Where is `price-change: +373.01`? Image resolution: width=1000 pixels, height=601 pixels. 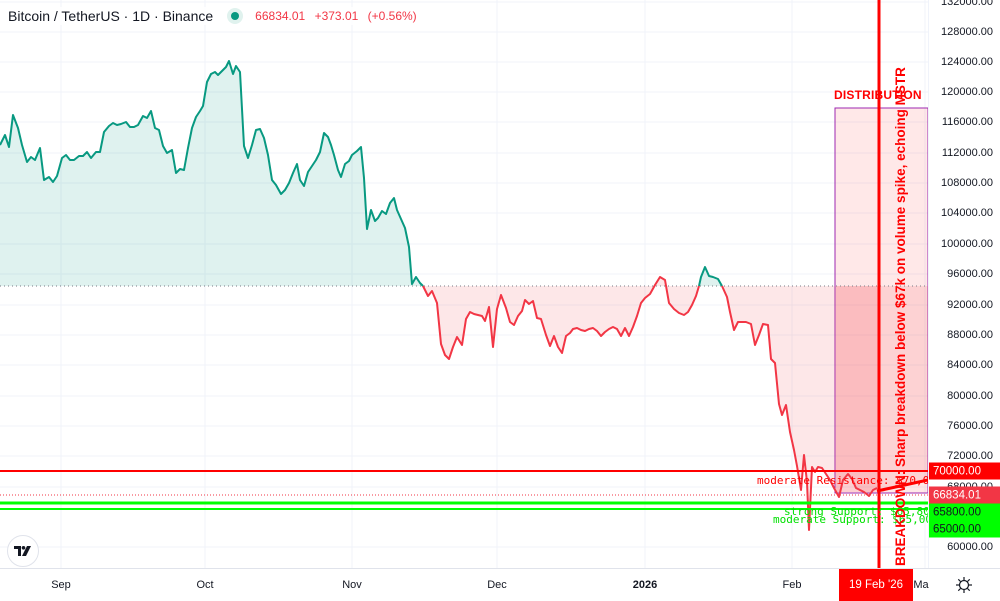 price-change: +373.01 is located at coordinates (336, 16).